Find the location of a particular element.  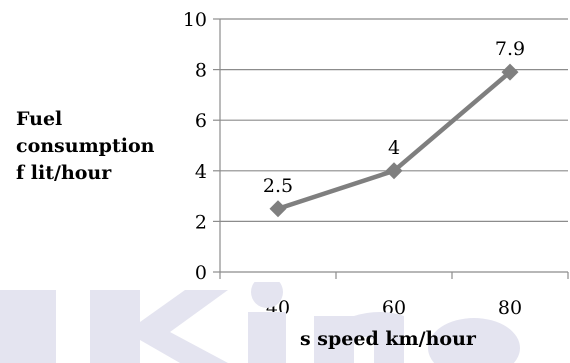

x-tick-label-60: 60 is located at coordinates (394, 308).